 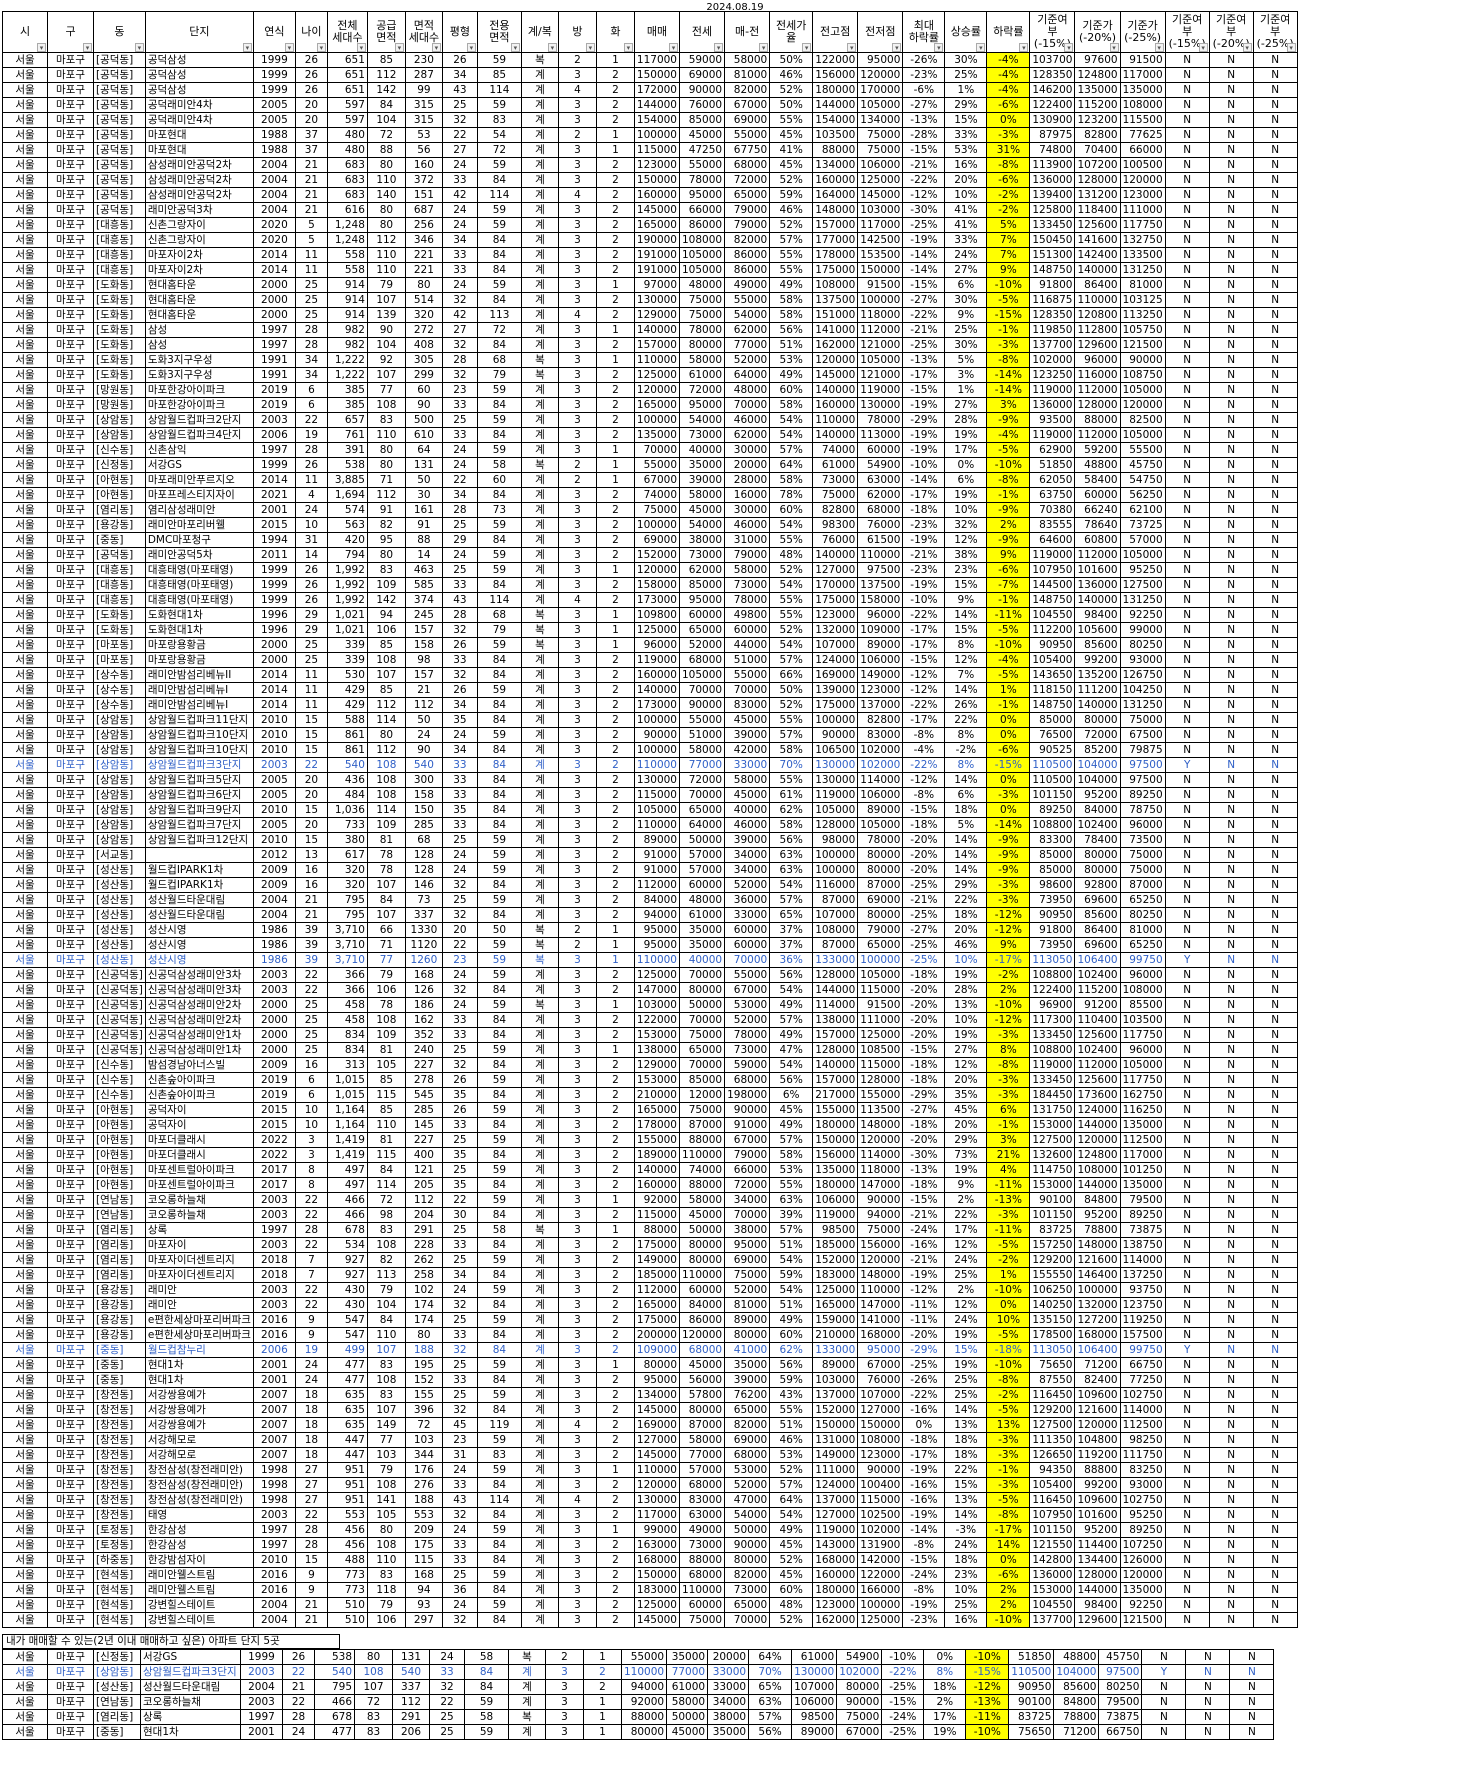 I want to click on column-header: 전저점, so click(x=880, y=32).